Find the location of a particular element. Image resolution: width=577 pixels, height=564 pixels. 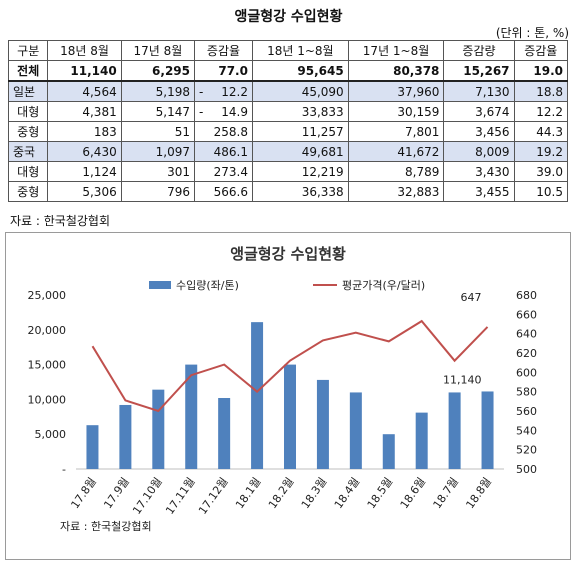

table-cell: 44.3 is located at coordinates (541, 131).